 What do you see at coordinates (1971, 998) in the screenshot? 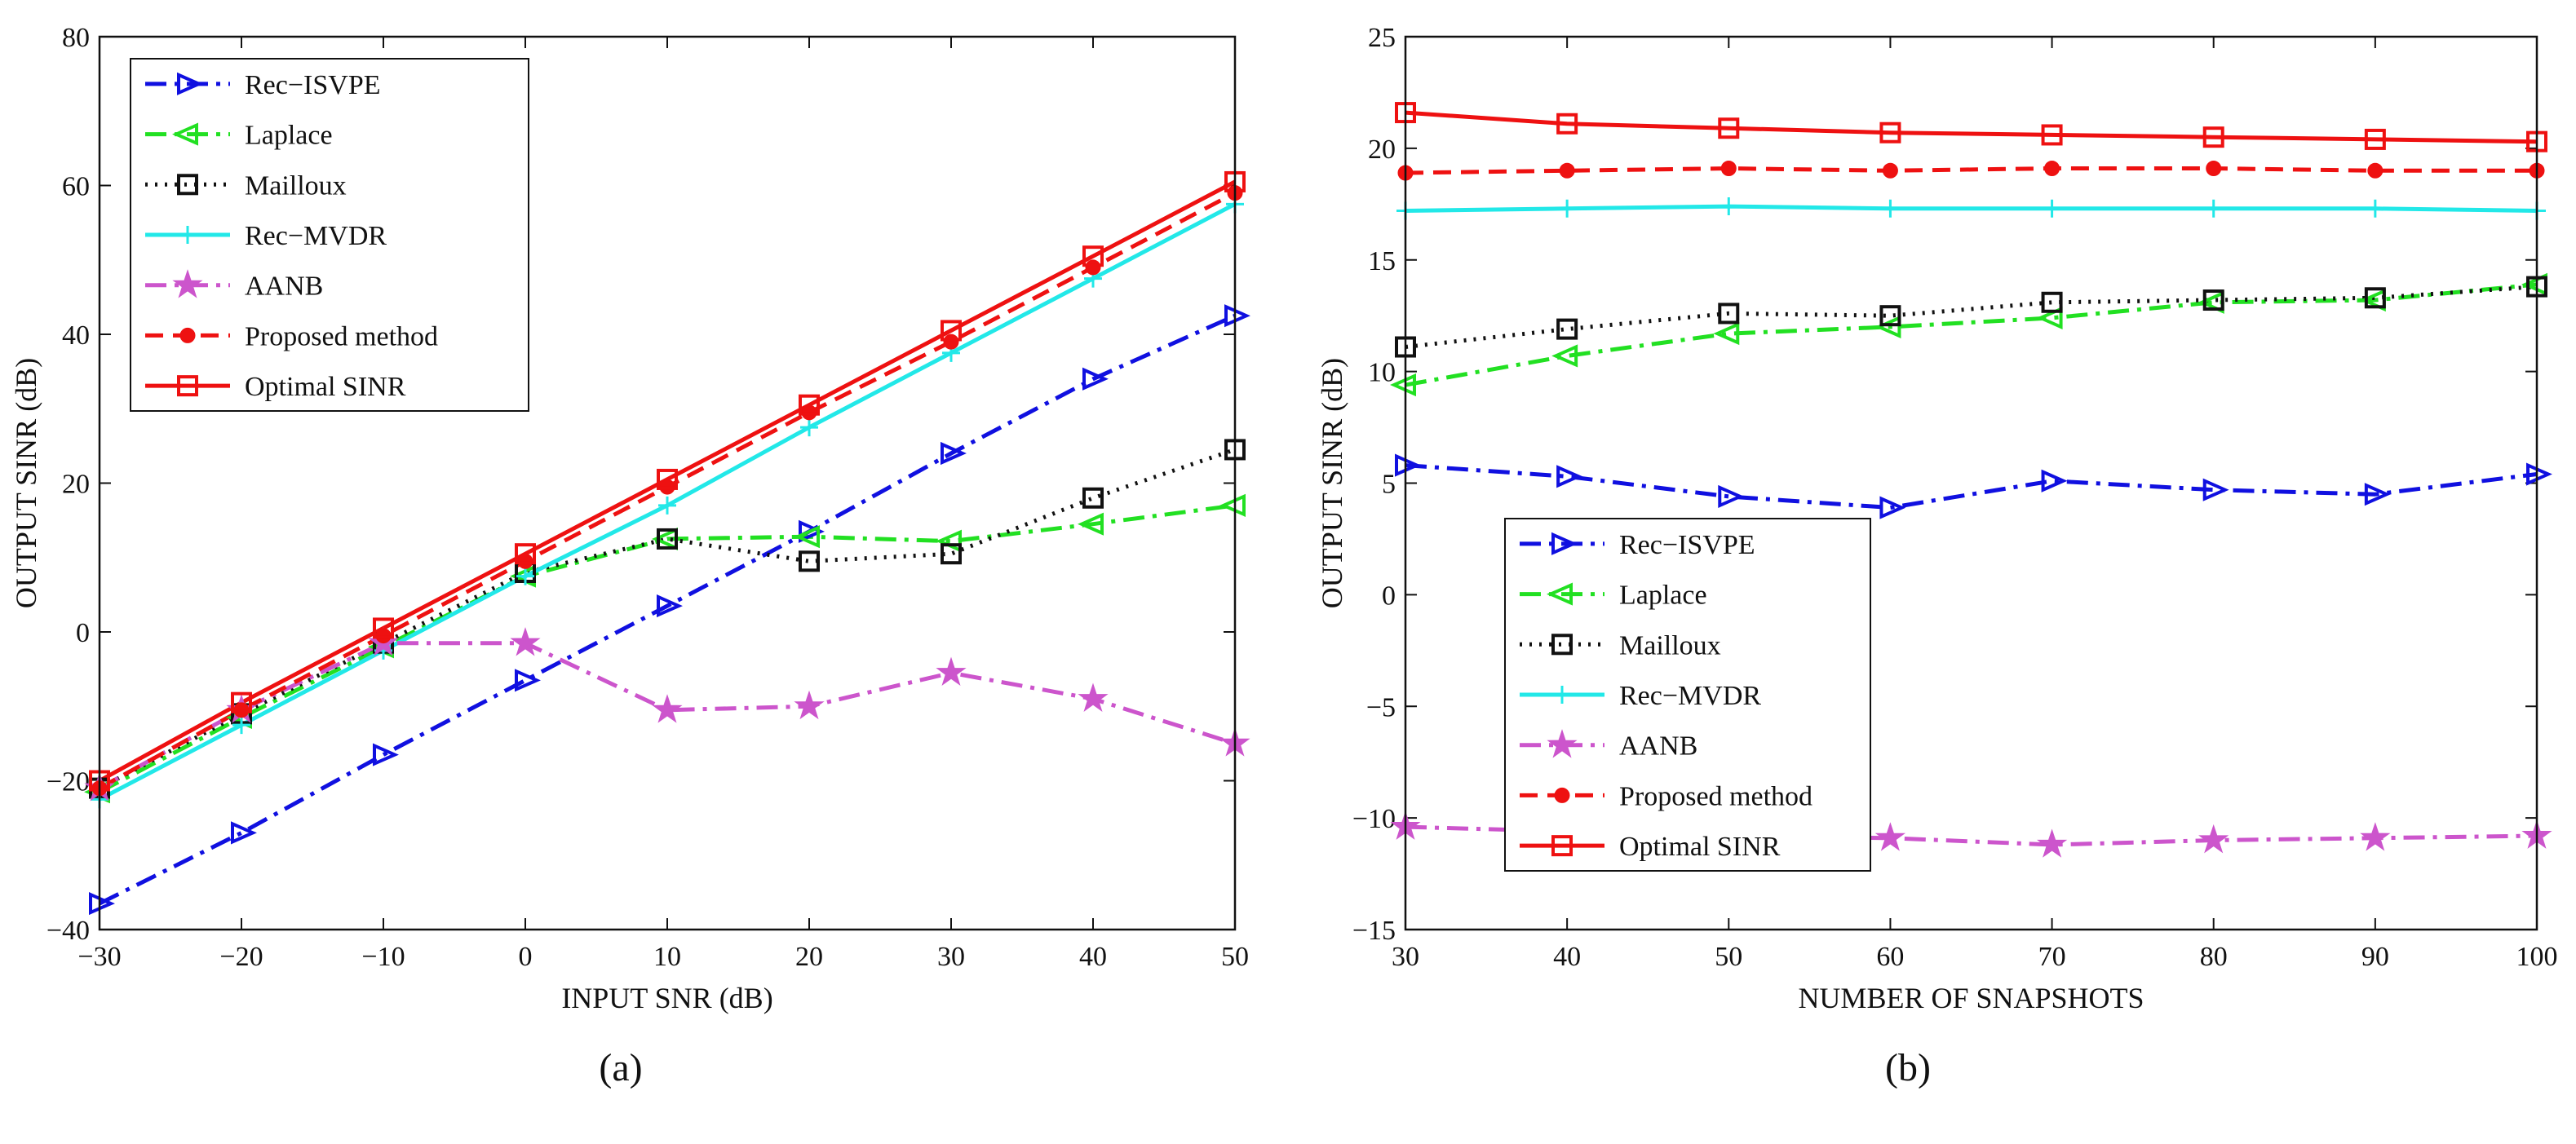
I see `x-axis-title: NUMBER OF SNAPSHOTS` at bounding box center [1971, 998].